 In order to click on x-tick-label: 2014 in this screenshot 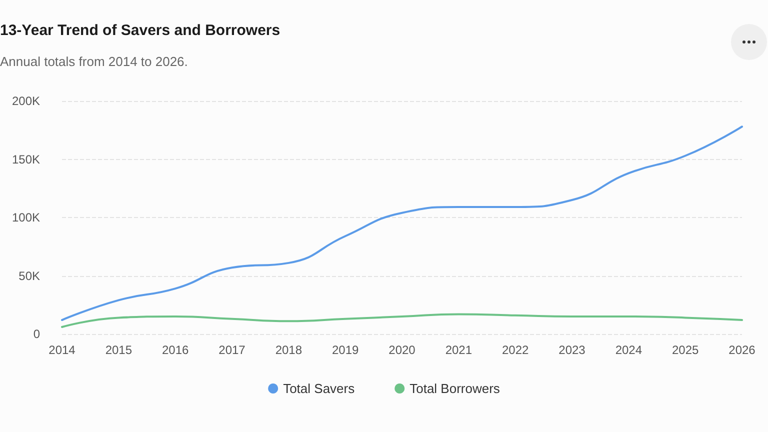, I will do `click(62, 350)`.